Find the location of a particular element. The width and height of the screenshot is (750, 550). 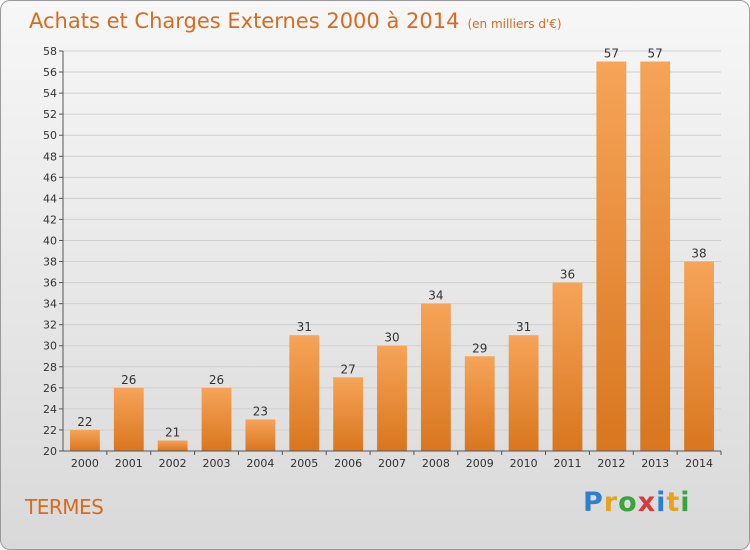

y-tick-label: 32 is located at coordinates (50, 325).